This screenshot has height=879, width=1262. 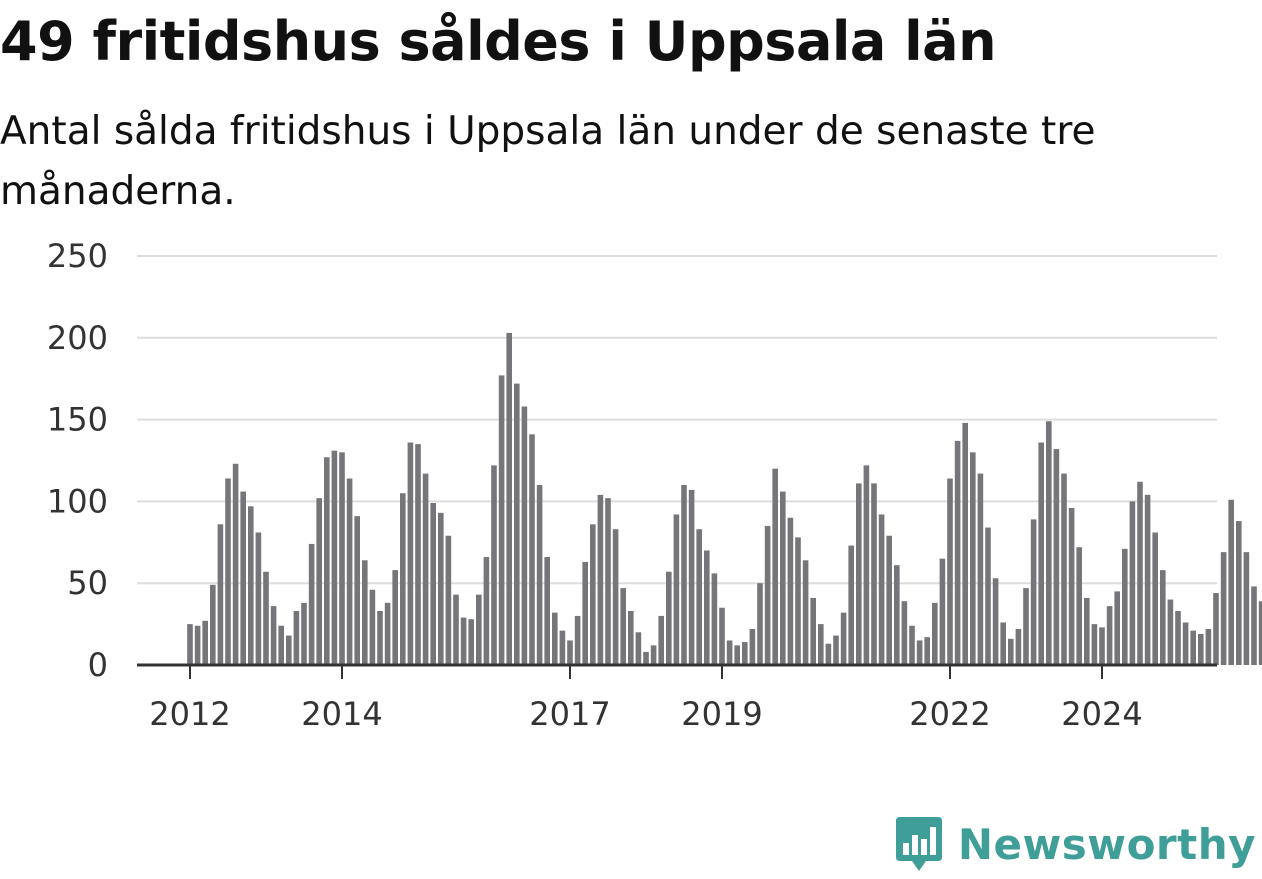 What do you see at coordinates (189, 714) in the screenshot?
I see `x-tick-label: 2012` at bounding box center [189, 714].